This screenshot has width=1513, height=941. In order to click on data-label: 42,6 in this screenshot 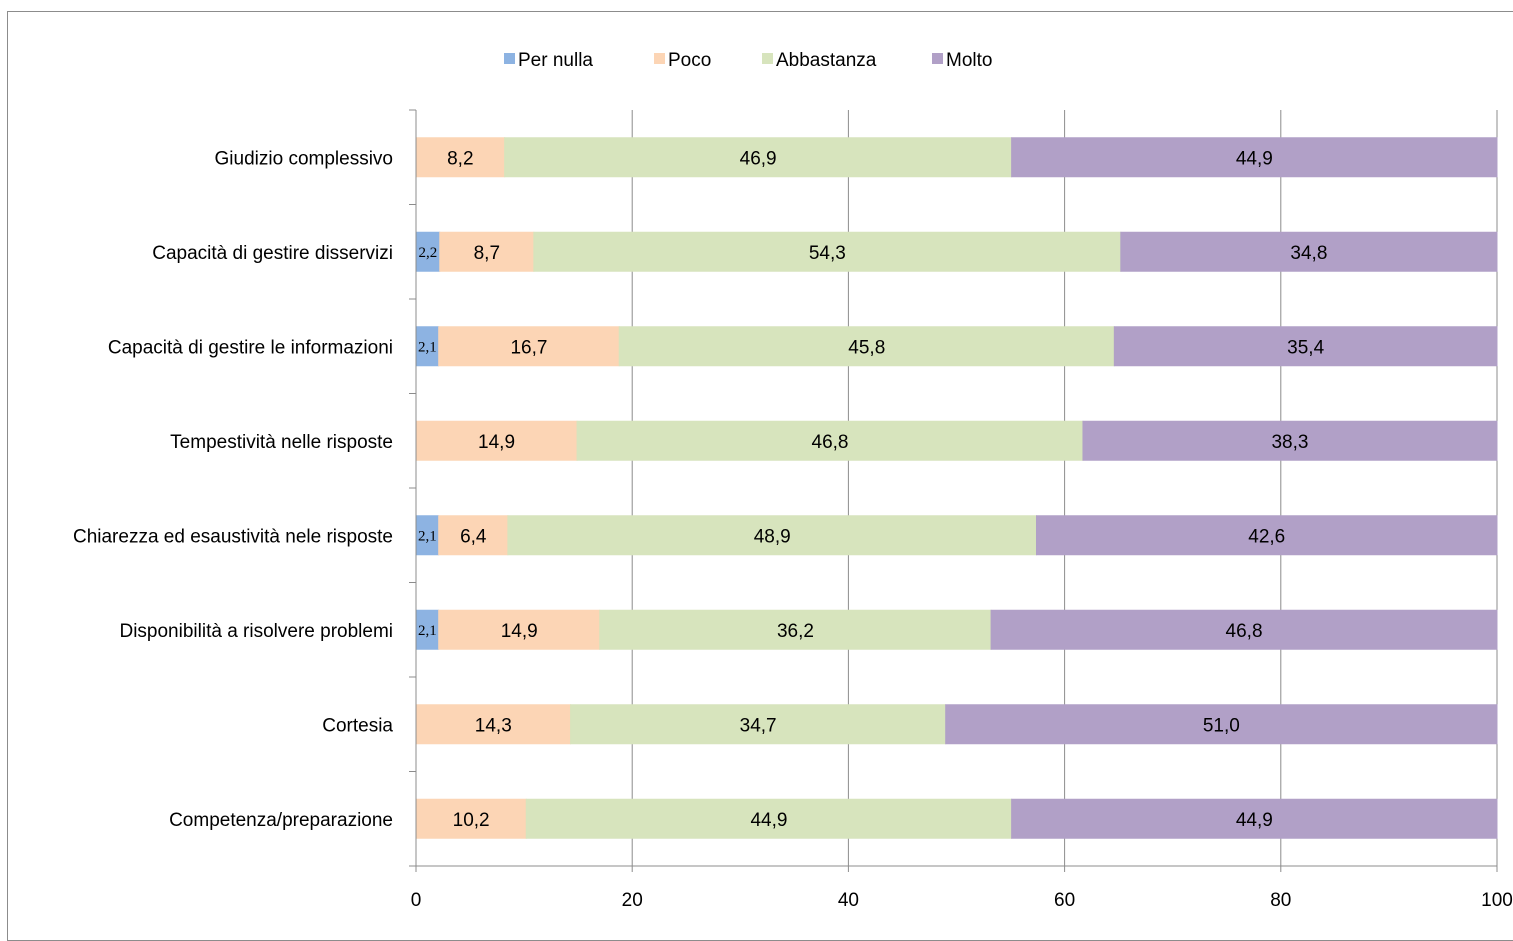, I will do `click(1266, 536)`.